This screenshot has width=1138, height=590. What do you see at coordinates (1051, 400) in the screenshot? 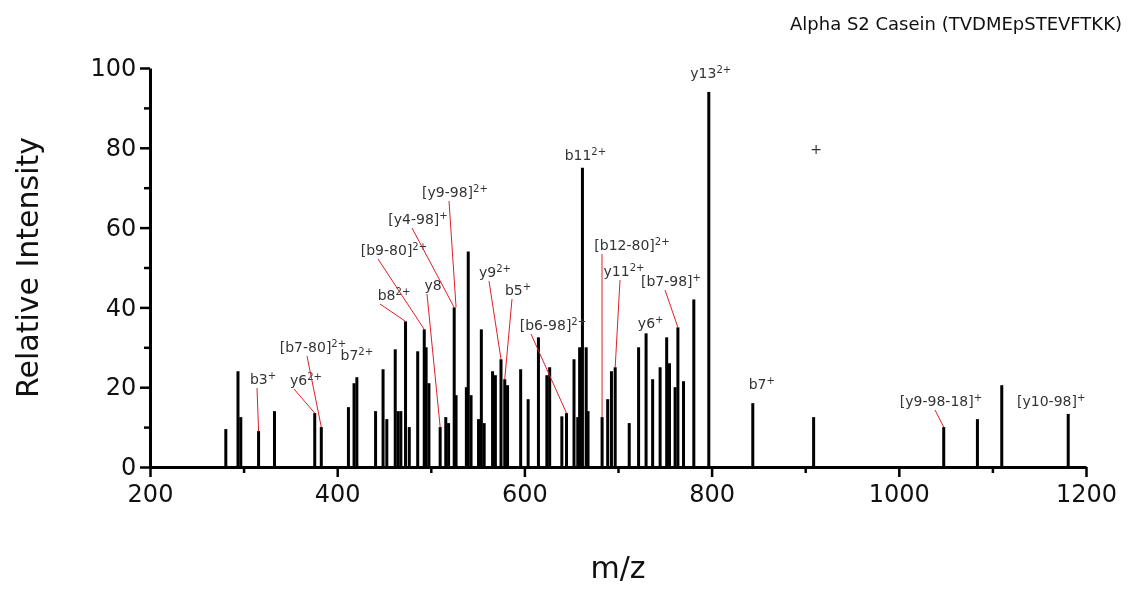
I see `annotation: [y10-98]$^{+}$` at bounding box center [1051, 400].